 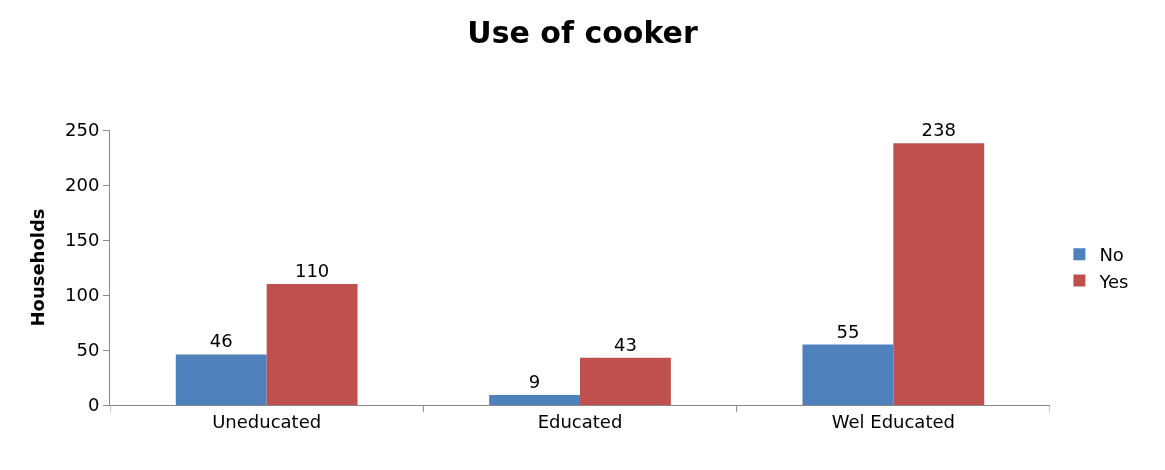 What do you see at coordinates (1111, 255) in the screenshot?
I see `legend-label: No` at bounding box center [1111, 255].